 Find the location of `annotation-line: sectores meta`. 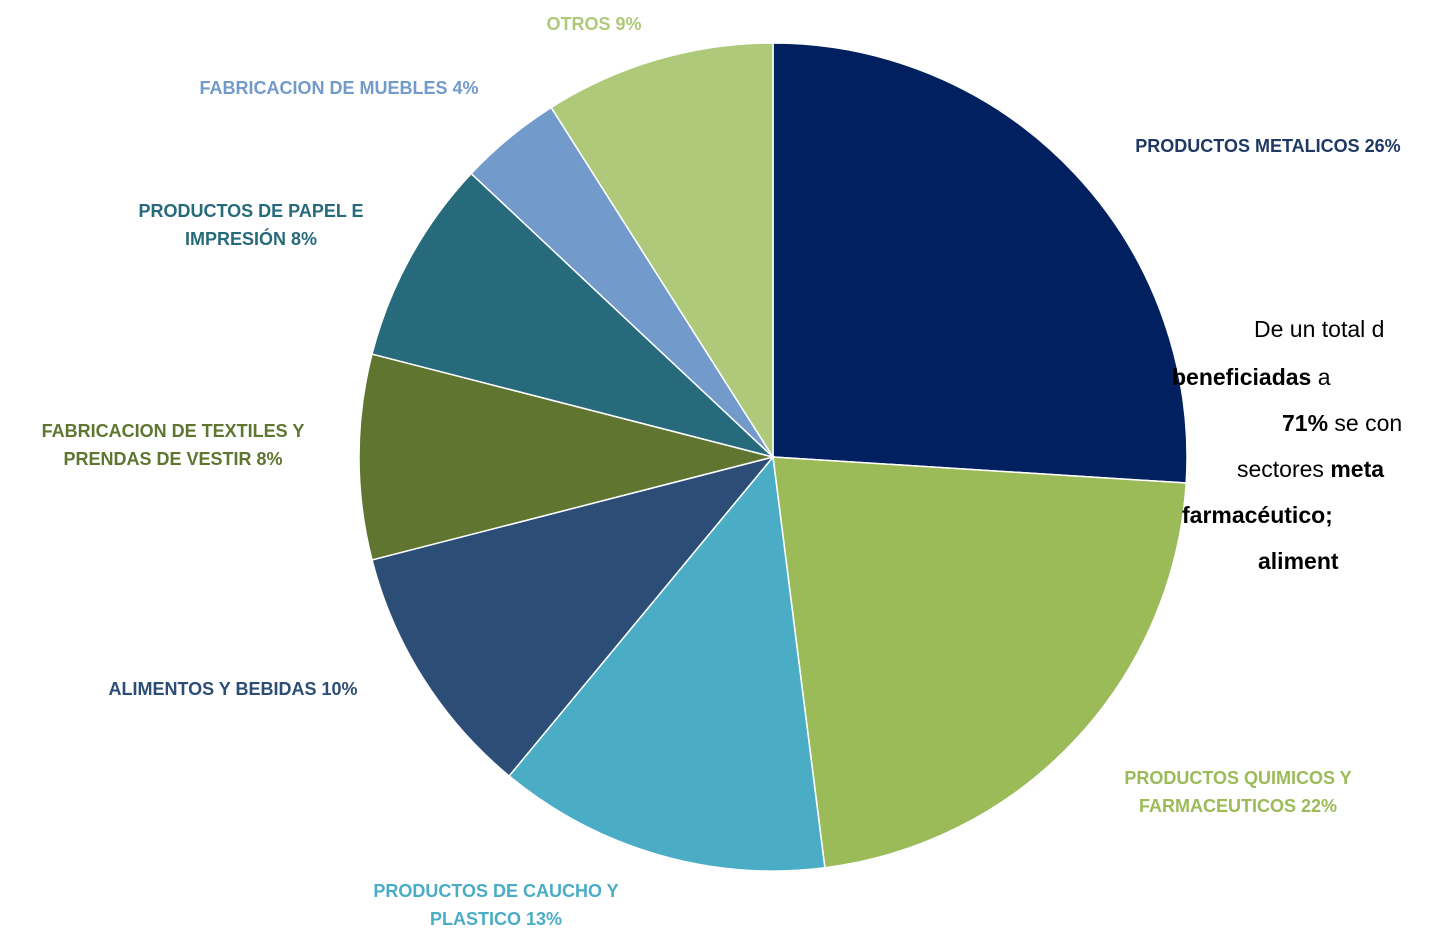

annotation-line: sectores meta is located at coordinates (1310, 469).